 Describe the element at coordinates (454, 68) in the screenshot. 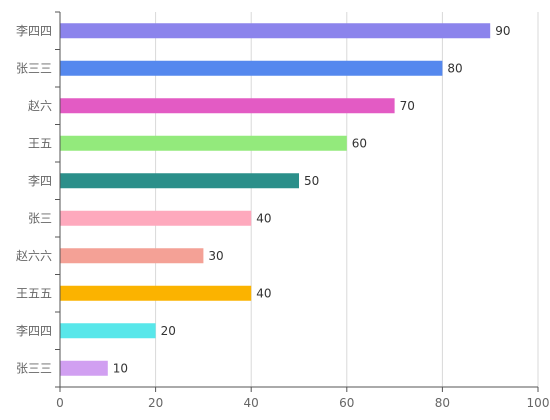

I see `value-label-2: 80` at that location.